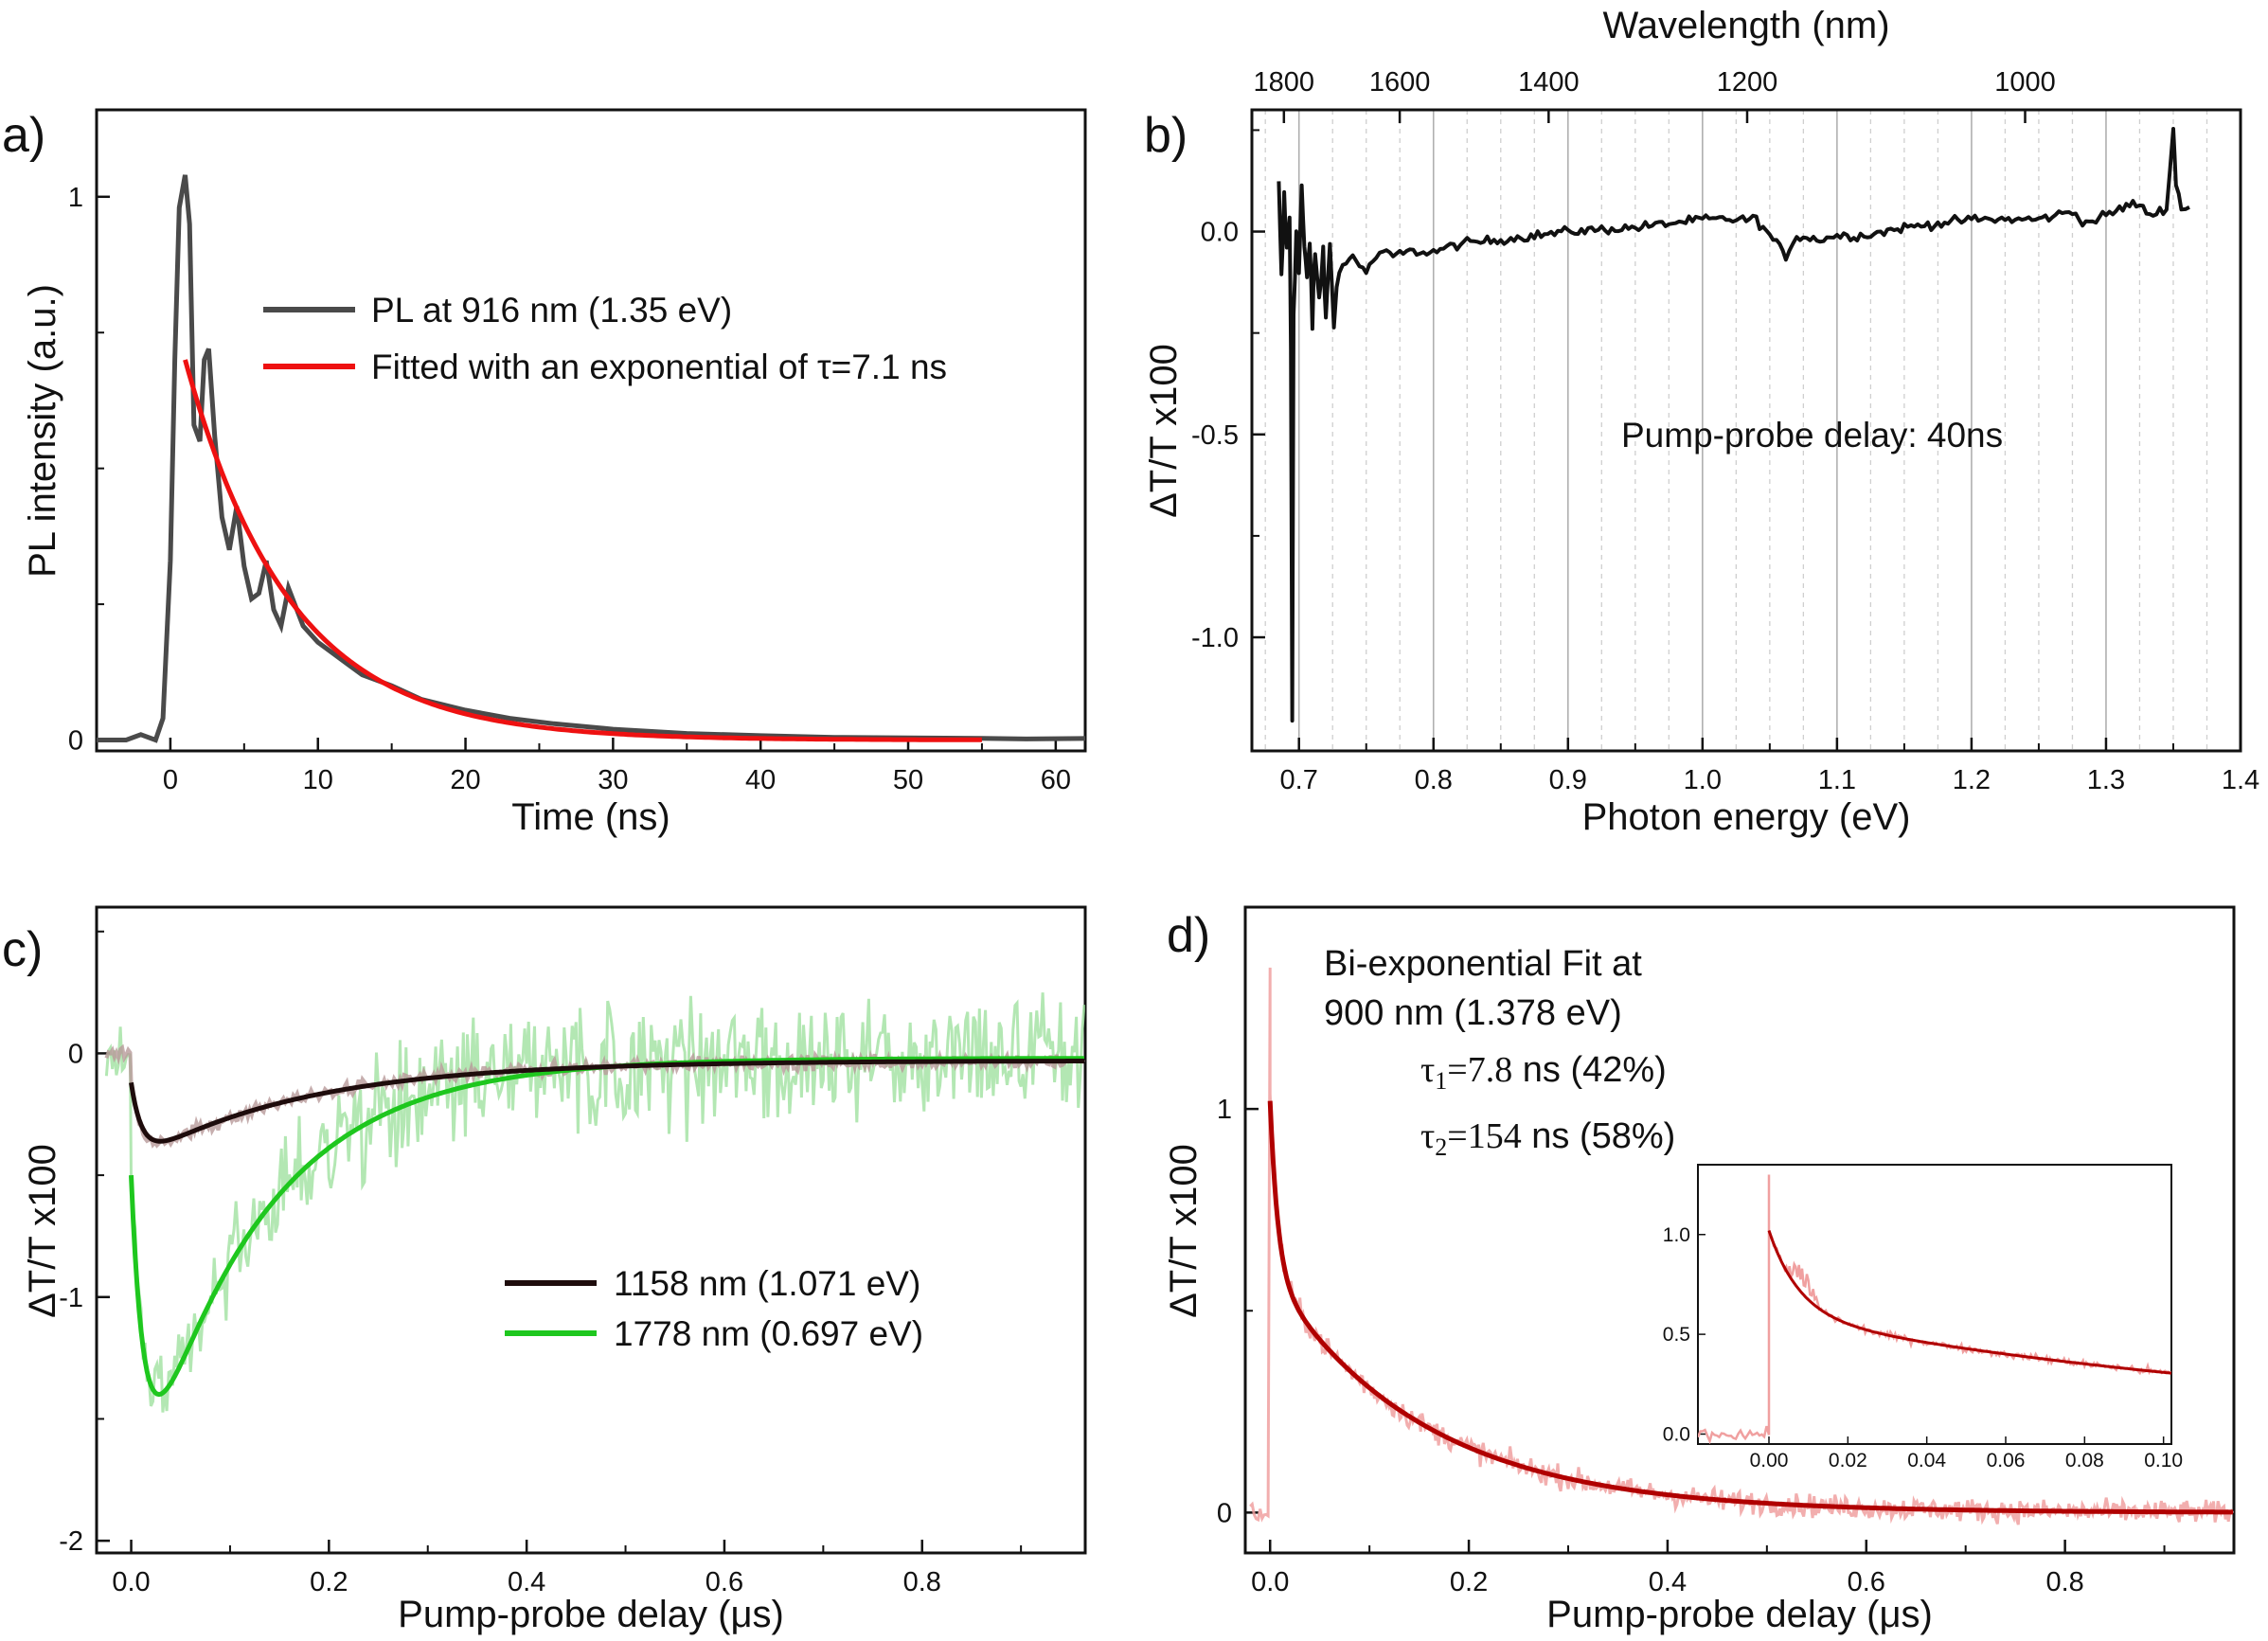 The image size is (2268, 1641). What do you see at coordinates (1547, 1138) in the screenshot?
I see `d-annotation-tau2: τ2=154 ns (58%)` at bounding box center [1547, 1138].